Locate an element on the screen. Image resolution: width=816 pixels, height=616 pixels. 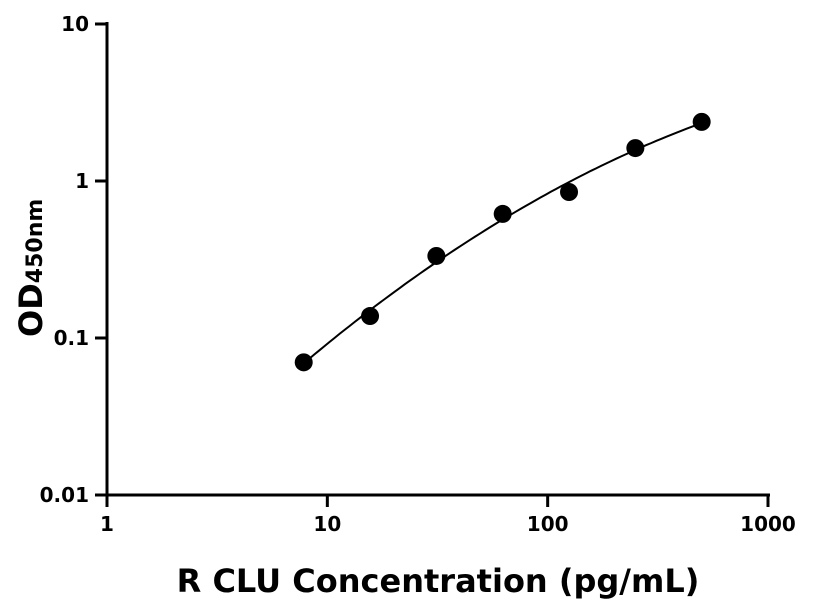
x-tick-label: 1000 is located at coordinates (768, 524).